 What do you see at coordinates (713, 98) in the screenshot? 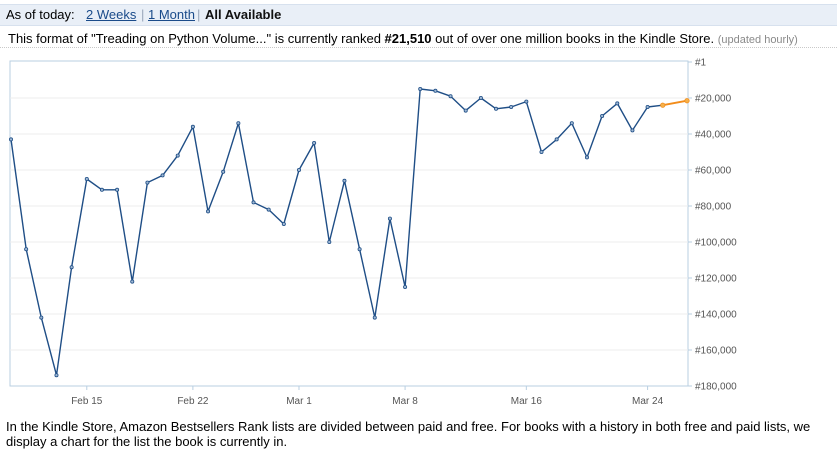
I see `y-tick-label: #20,000` at bounding box center [713, 98].